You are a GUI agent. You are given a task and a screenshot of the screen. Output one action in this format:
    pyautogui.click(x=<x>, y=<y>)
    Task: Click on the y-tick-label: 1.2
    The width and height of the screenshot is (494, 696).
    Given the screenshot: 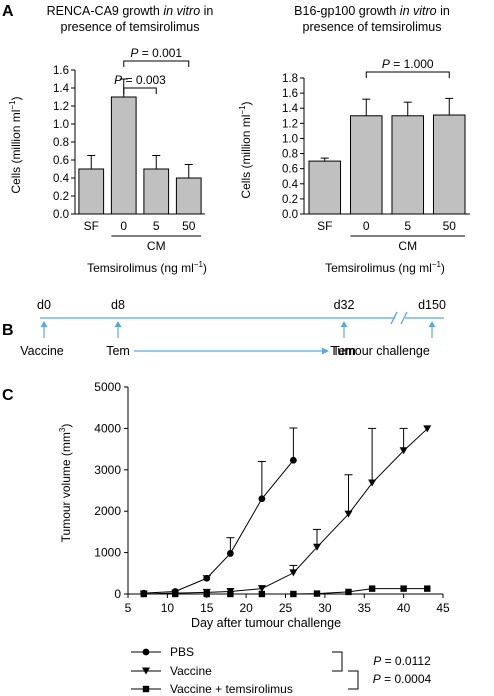 What is the action you would take?
    pyautogui.click(x=61, y=107)
    